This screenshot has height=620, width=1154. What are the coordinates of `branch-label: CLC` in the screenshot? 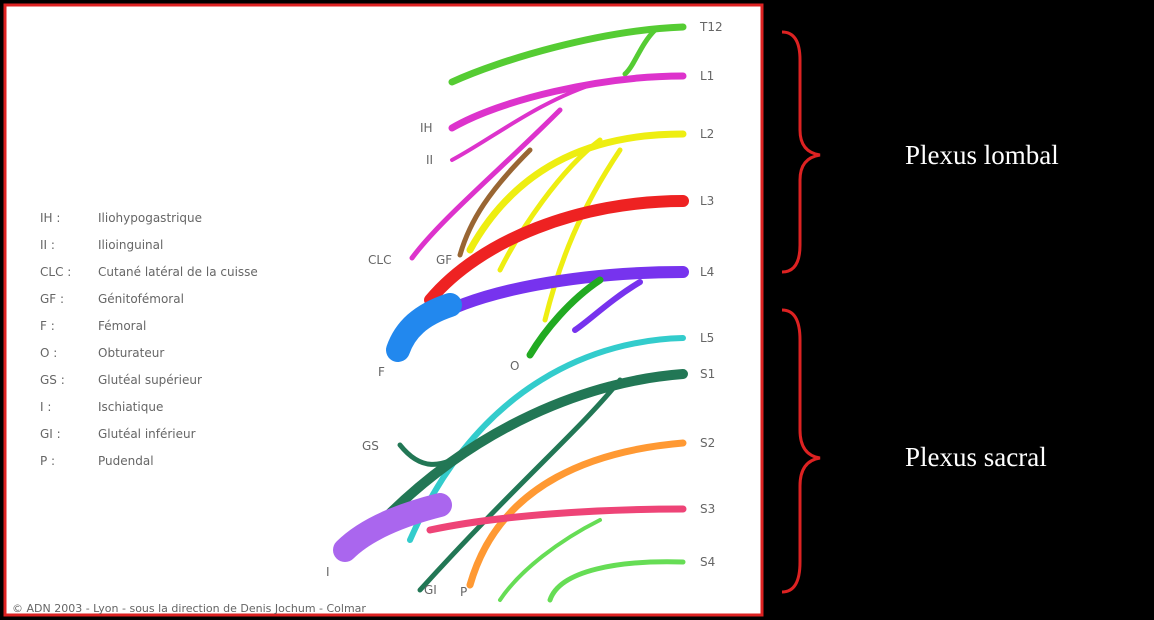 It's located at (379, 260).